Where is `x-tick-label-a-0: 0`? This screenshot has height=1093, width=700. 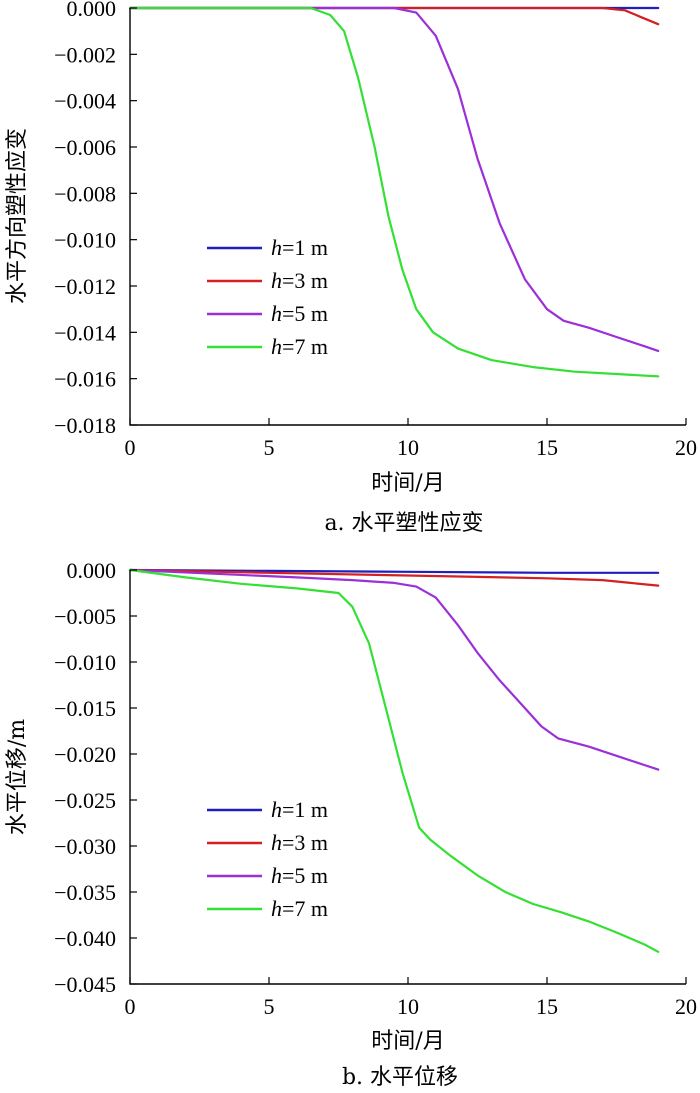
x-tick-label-a-0: 0 is located at coordinates (130, 447).